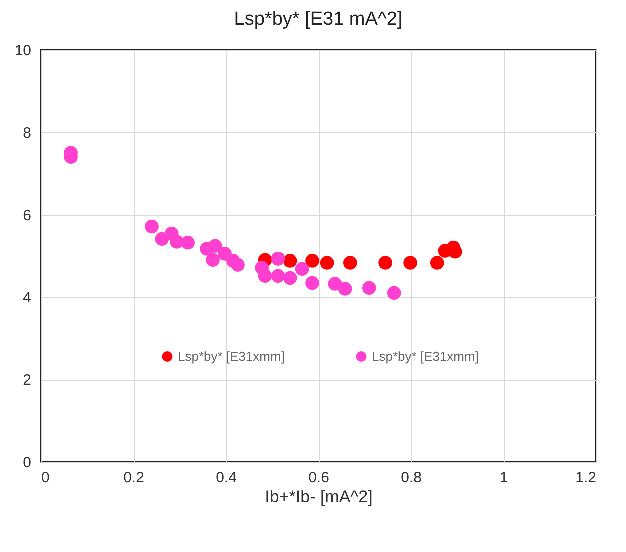 The image size is (626, 552). I want to click on chart-title: Lsp*by* [E31 mA^2], so click(318, 19).